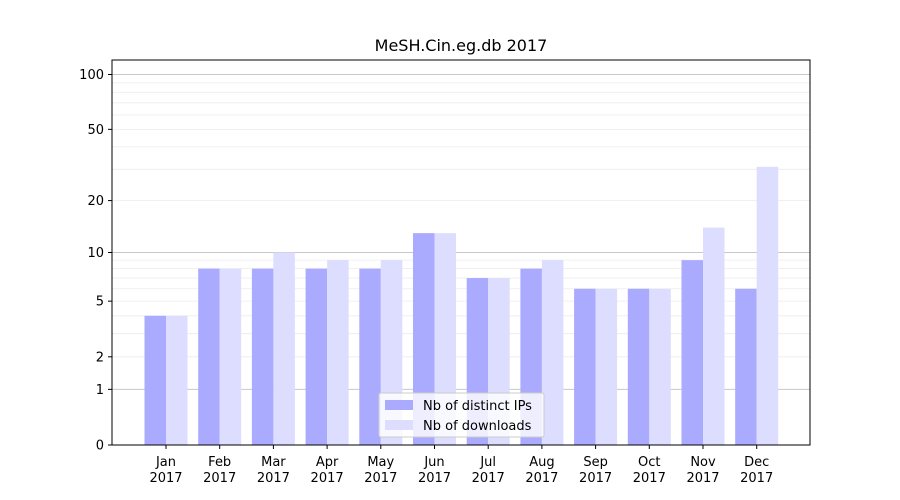  Describe the element at coordinates (477, 426) in the screenshot. I see `legend-label: Nb of downloads` at that location.